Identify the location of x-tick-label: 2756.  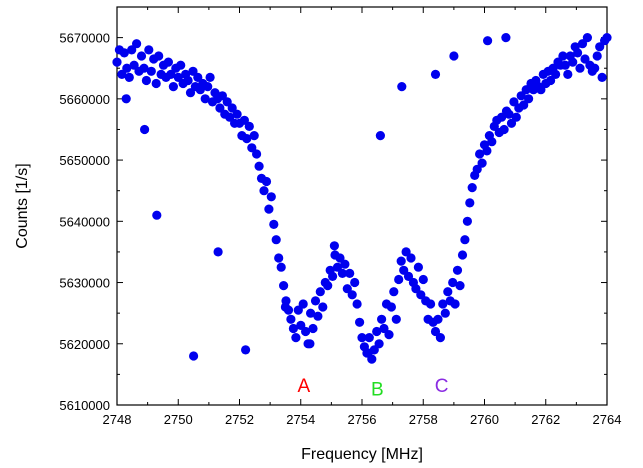
(362, 419).